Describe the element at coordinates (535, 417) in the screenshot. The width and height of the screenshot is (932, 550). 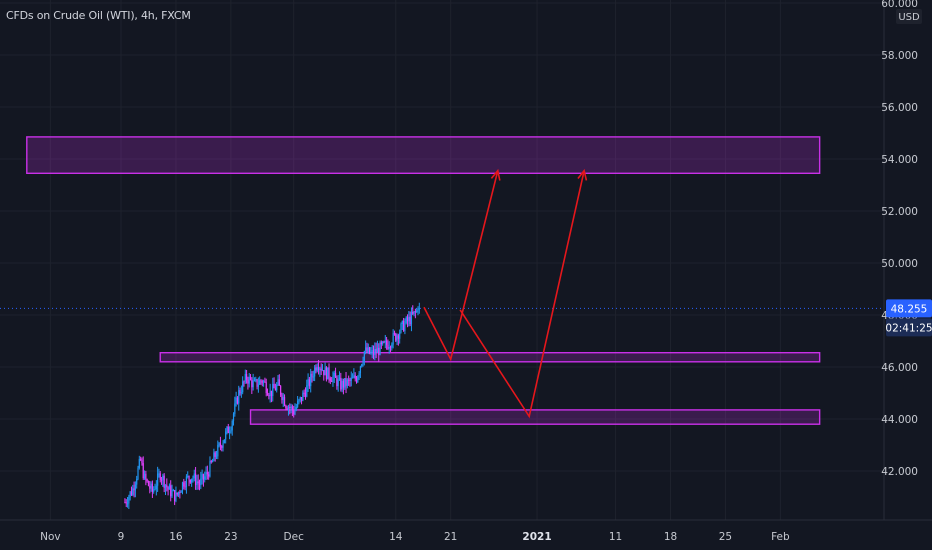
I see `zone-support-lower` at that location.